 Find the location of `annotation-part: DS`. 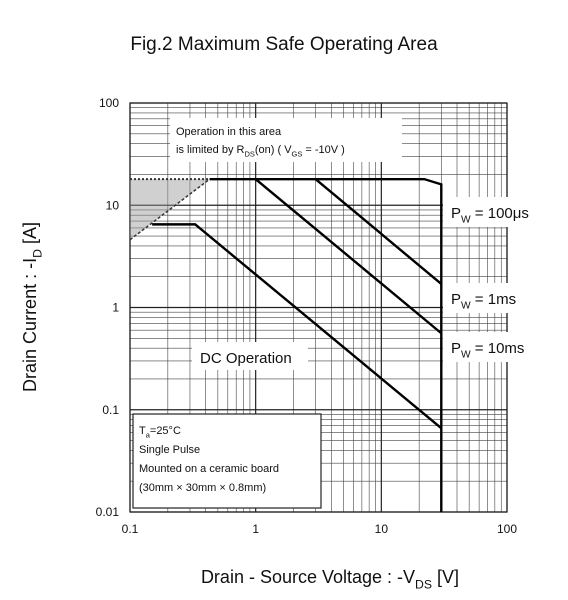

annotation-part: DS is located at coordinates (249, 153).